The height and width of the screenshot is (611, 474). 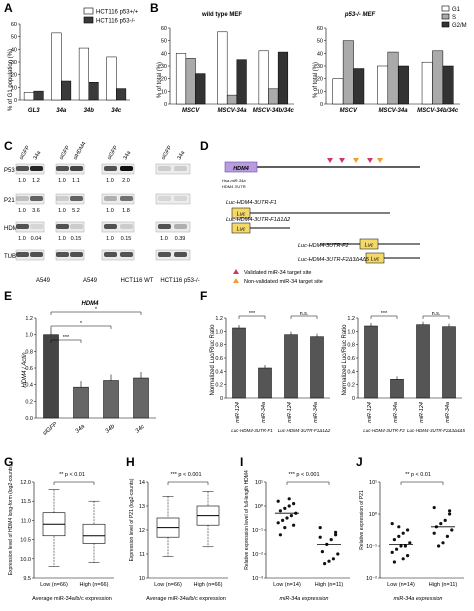 What do you see at coordinates (27, 579) in the screenshot?
I see `panel-g-ytick-label: 9.5` at bounding box center [27, 579].